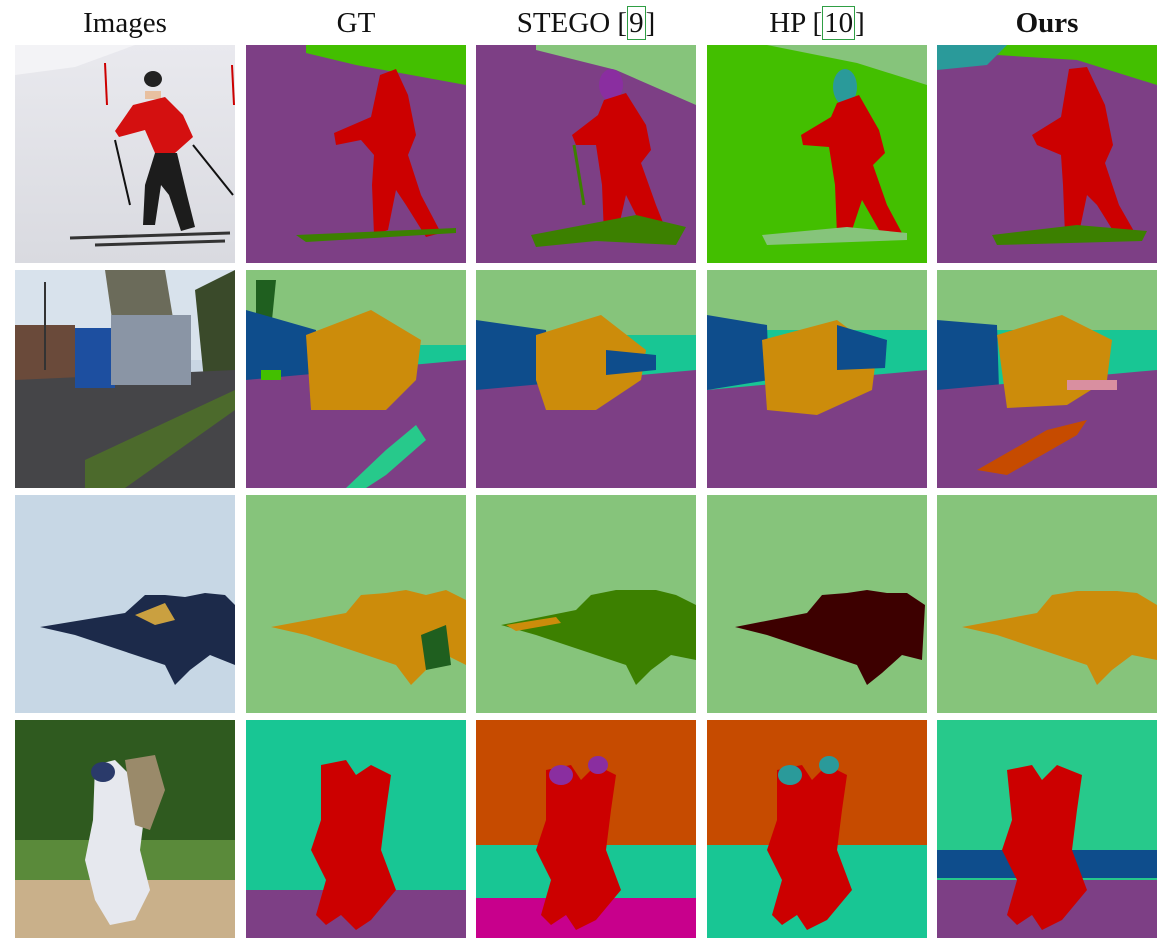 The width and height of the screenshot is (1164, 941). I want to click on photo-skier, so click(125, 154).